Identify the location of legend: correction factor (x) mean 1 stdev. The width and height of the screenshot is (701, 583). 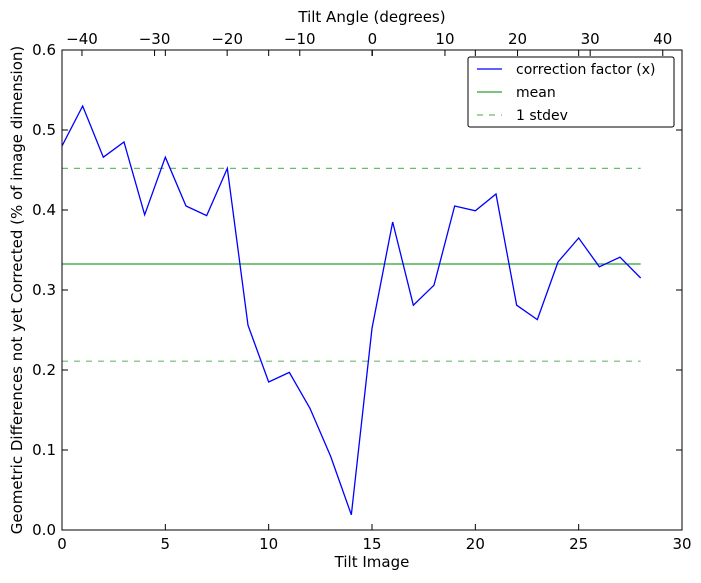
(571, 92).